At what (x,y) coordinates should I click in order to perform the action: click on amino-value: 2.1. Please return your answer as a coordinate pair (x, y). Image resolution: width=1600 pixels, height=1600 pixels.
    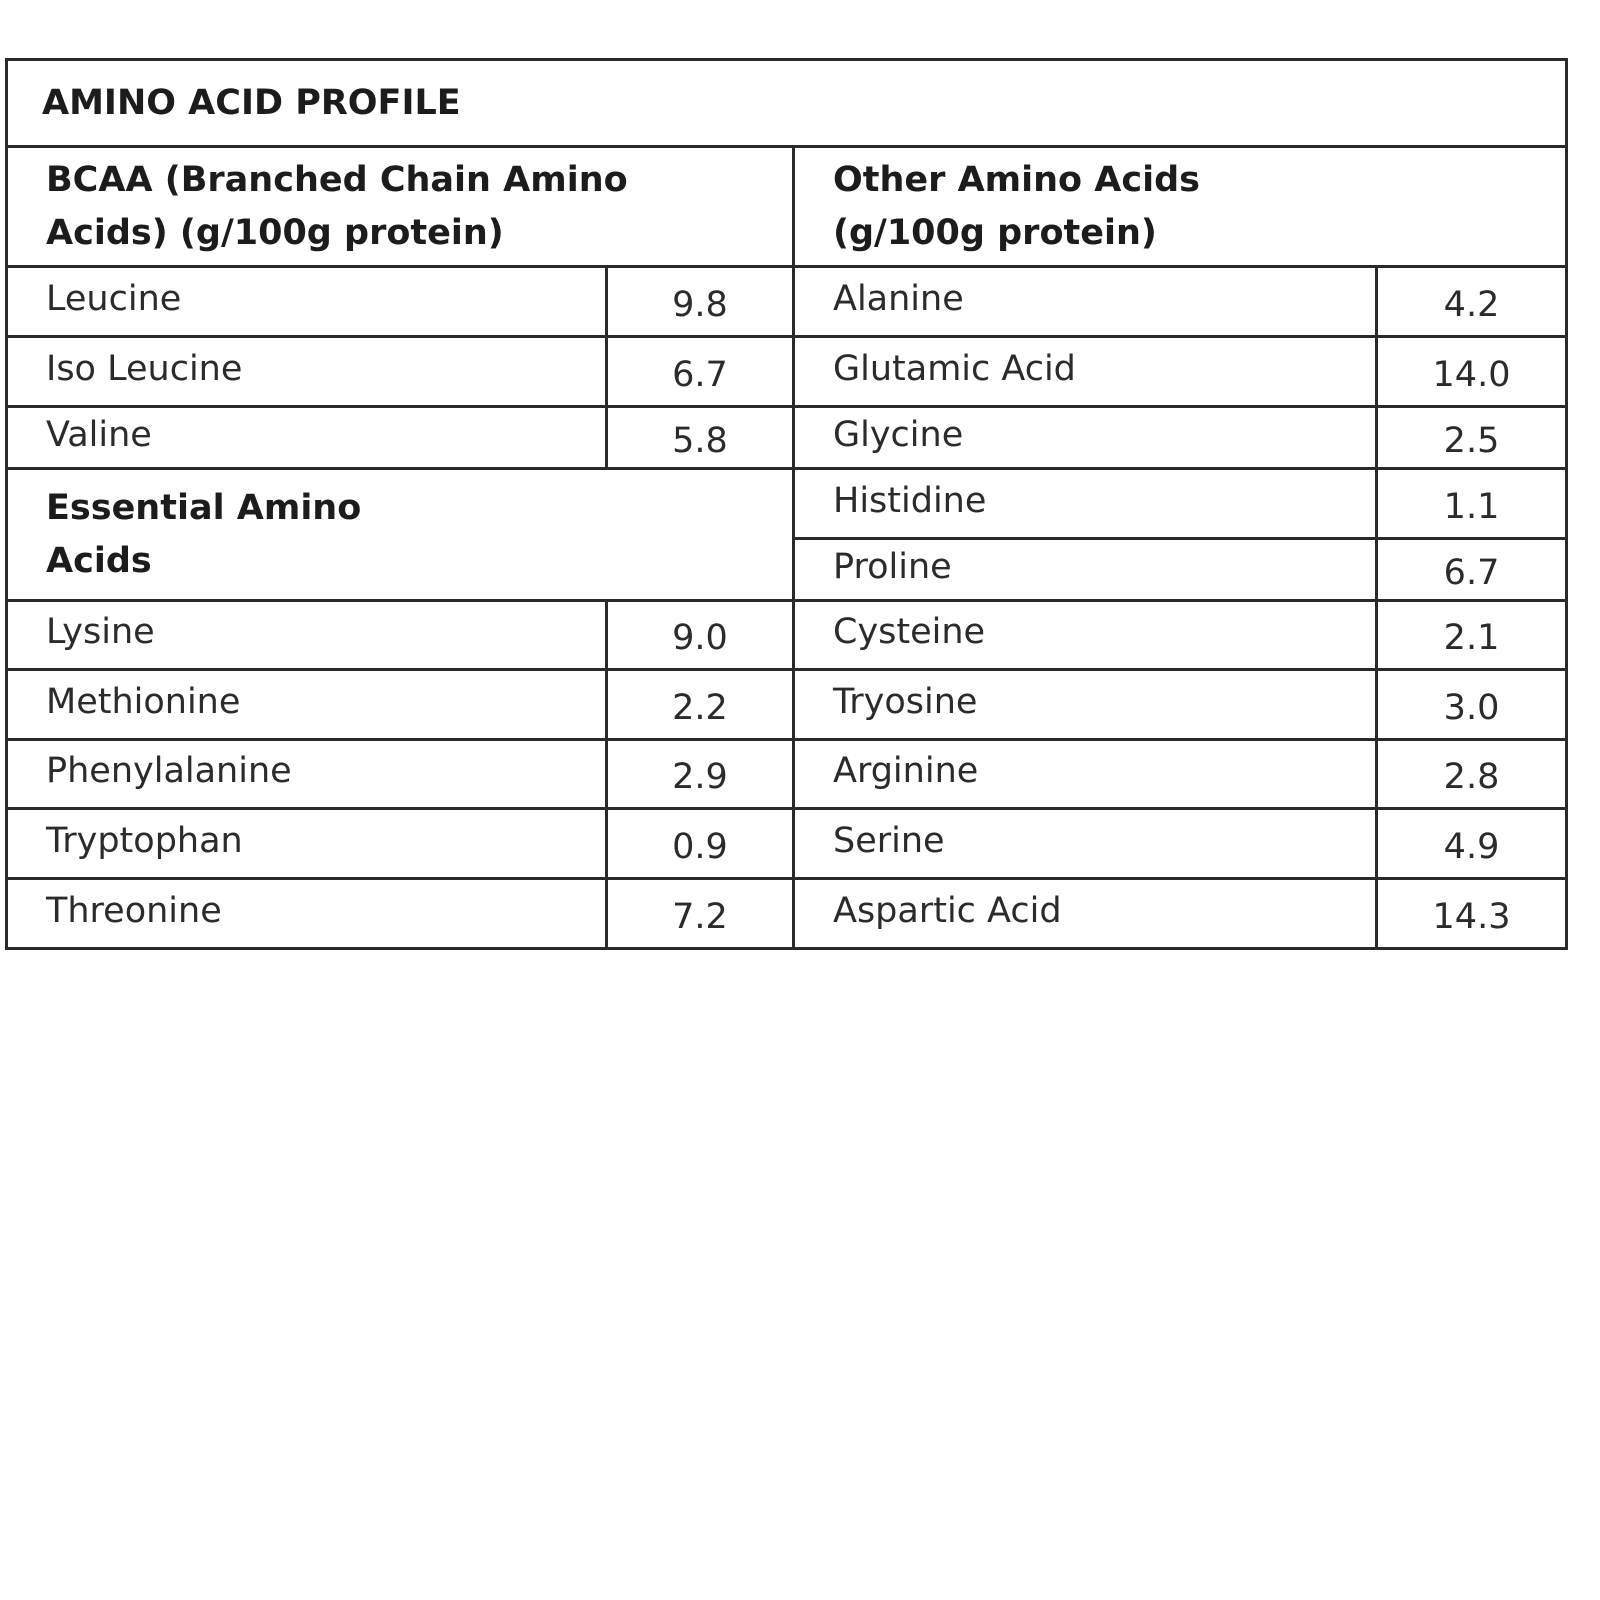
    Looking at the image, I should click on (1471, 635).